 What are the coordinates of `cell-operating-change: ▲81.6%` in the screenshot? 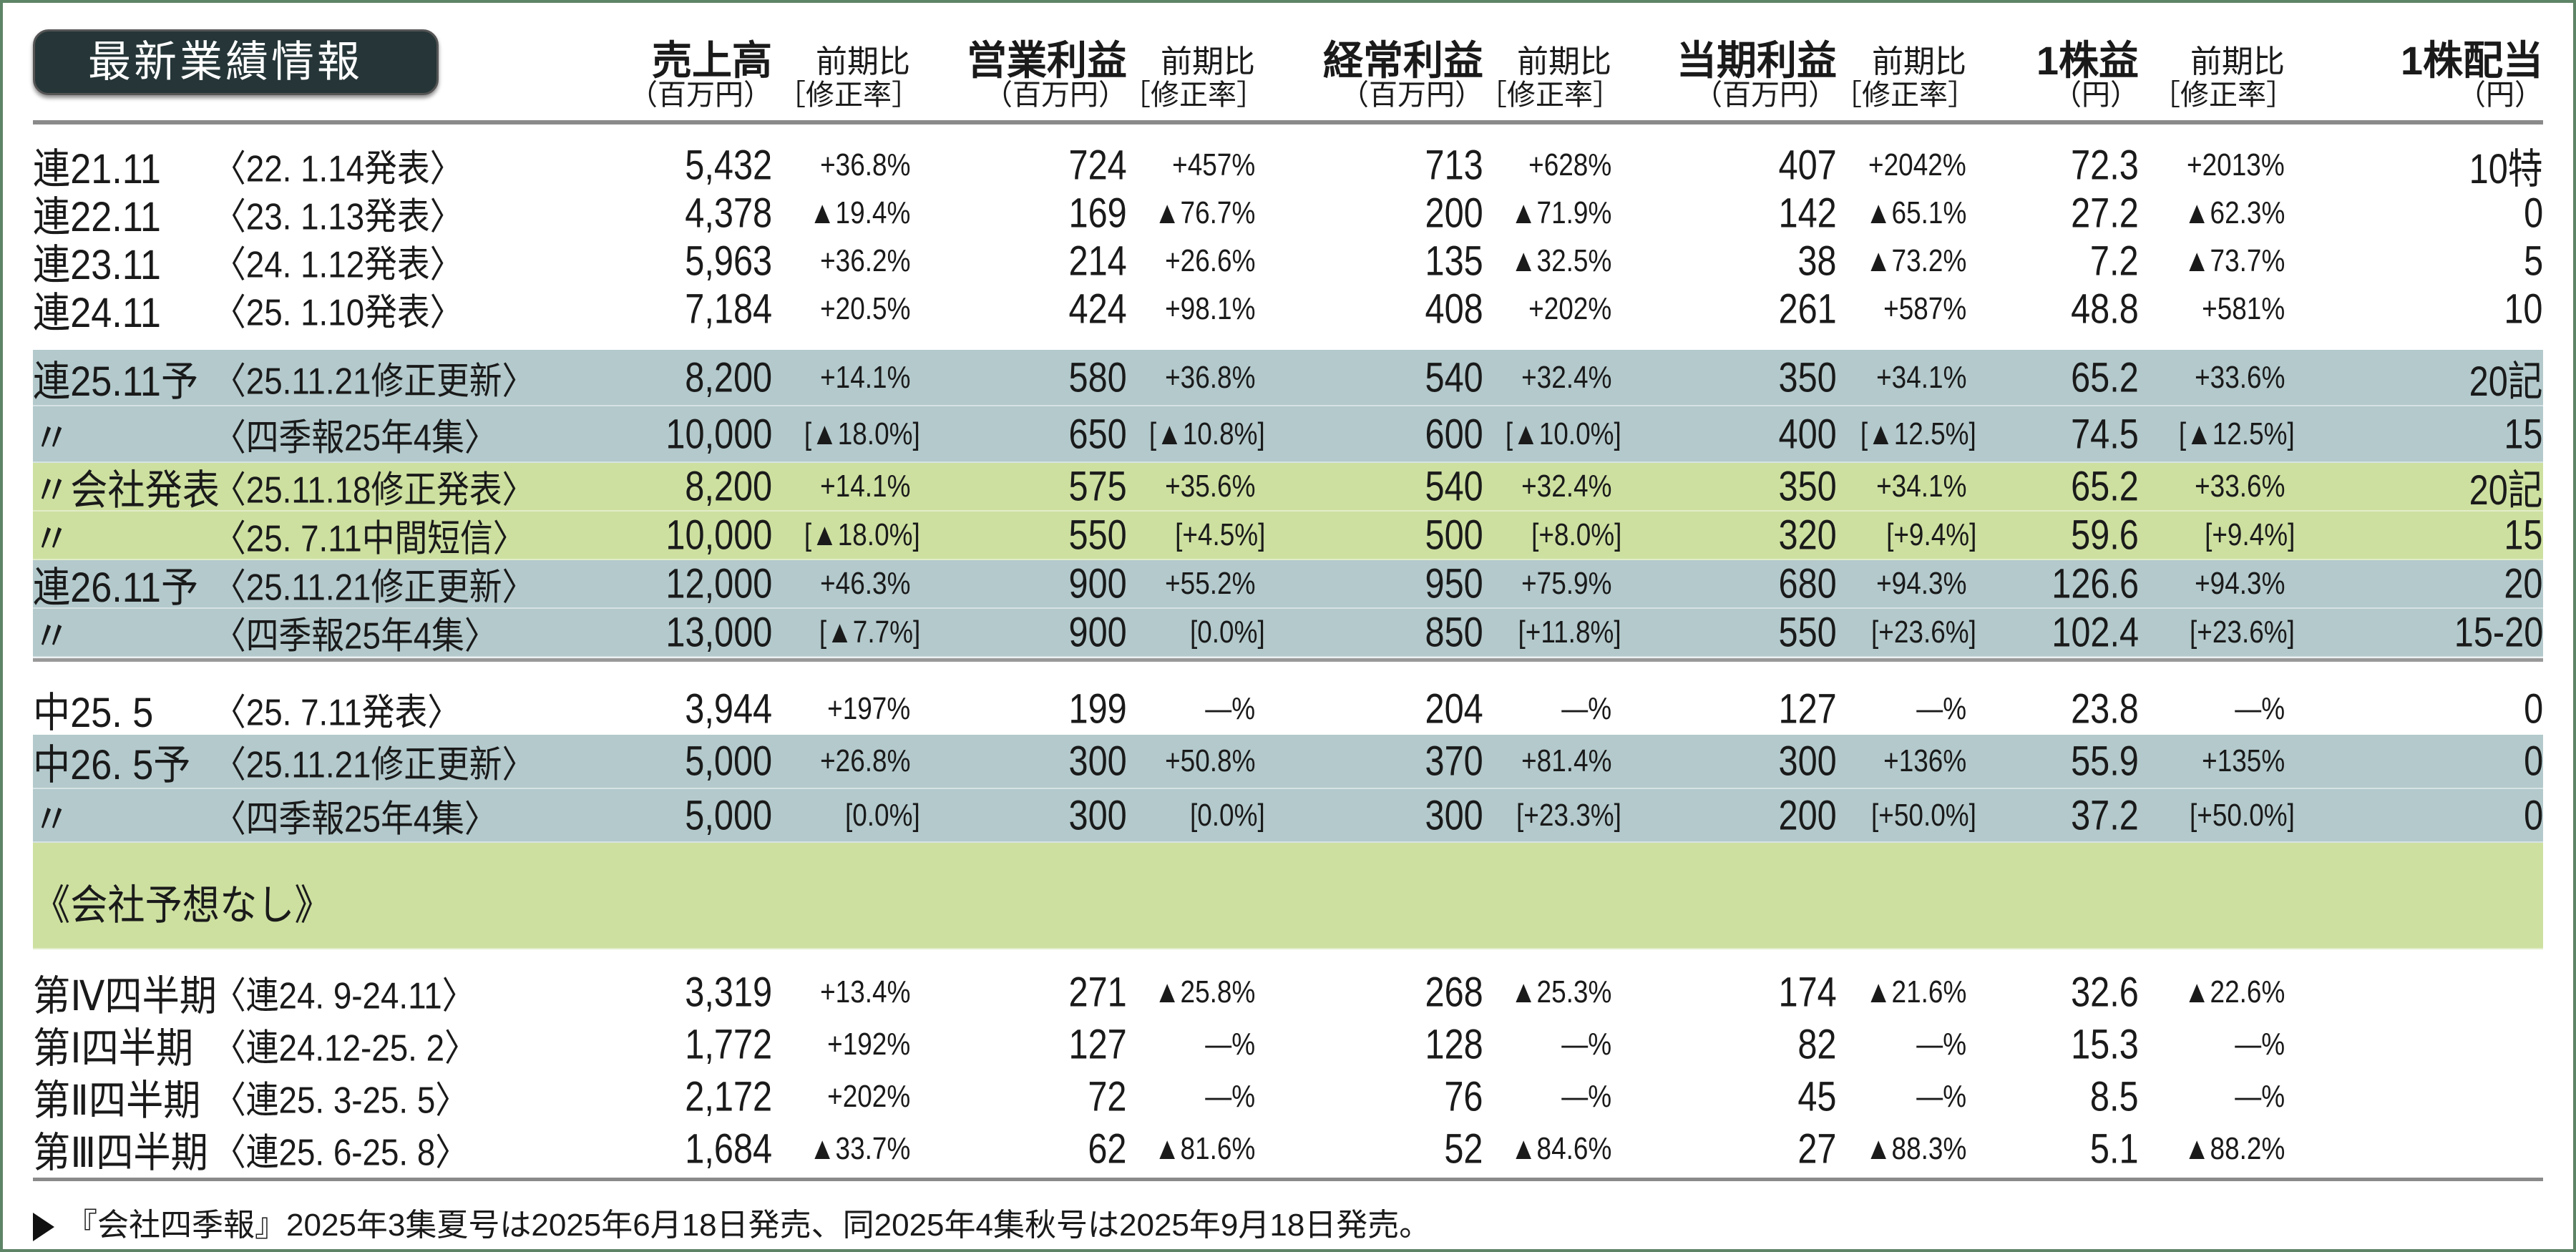 It's located at (1204, 1148).